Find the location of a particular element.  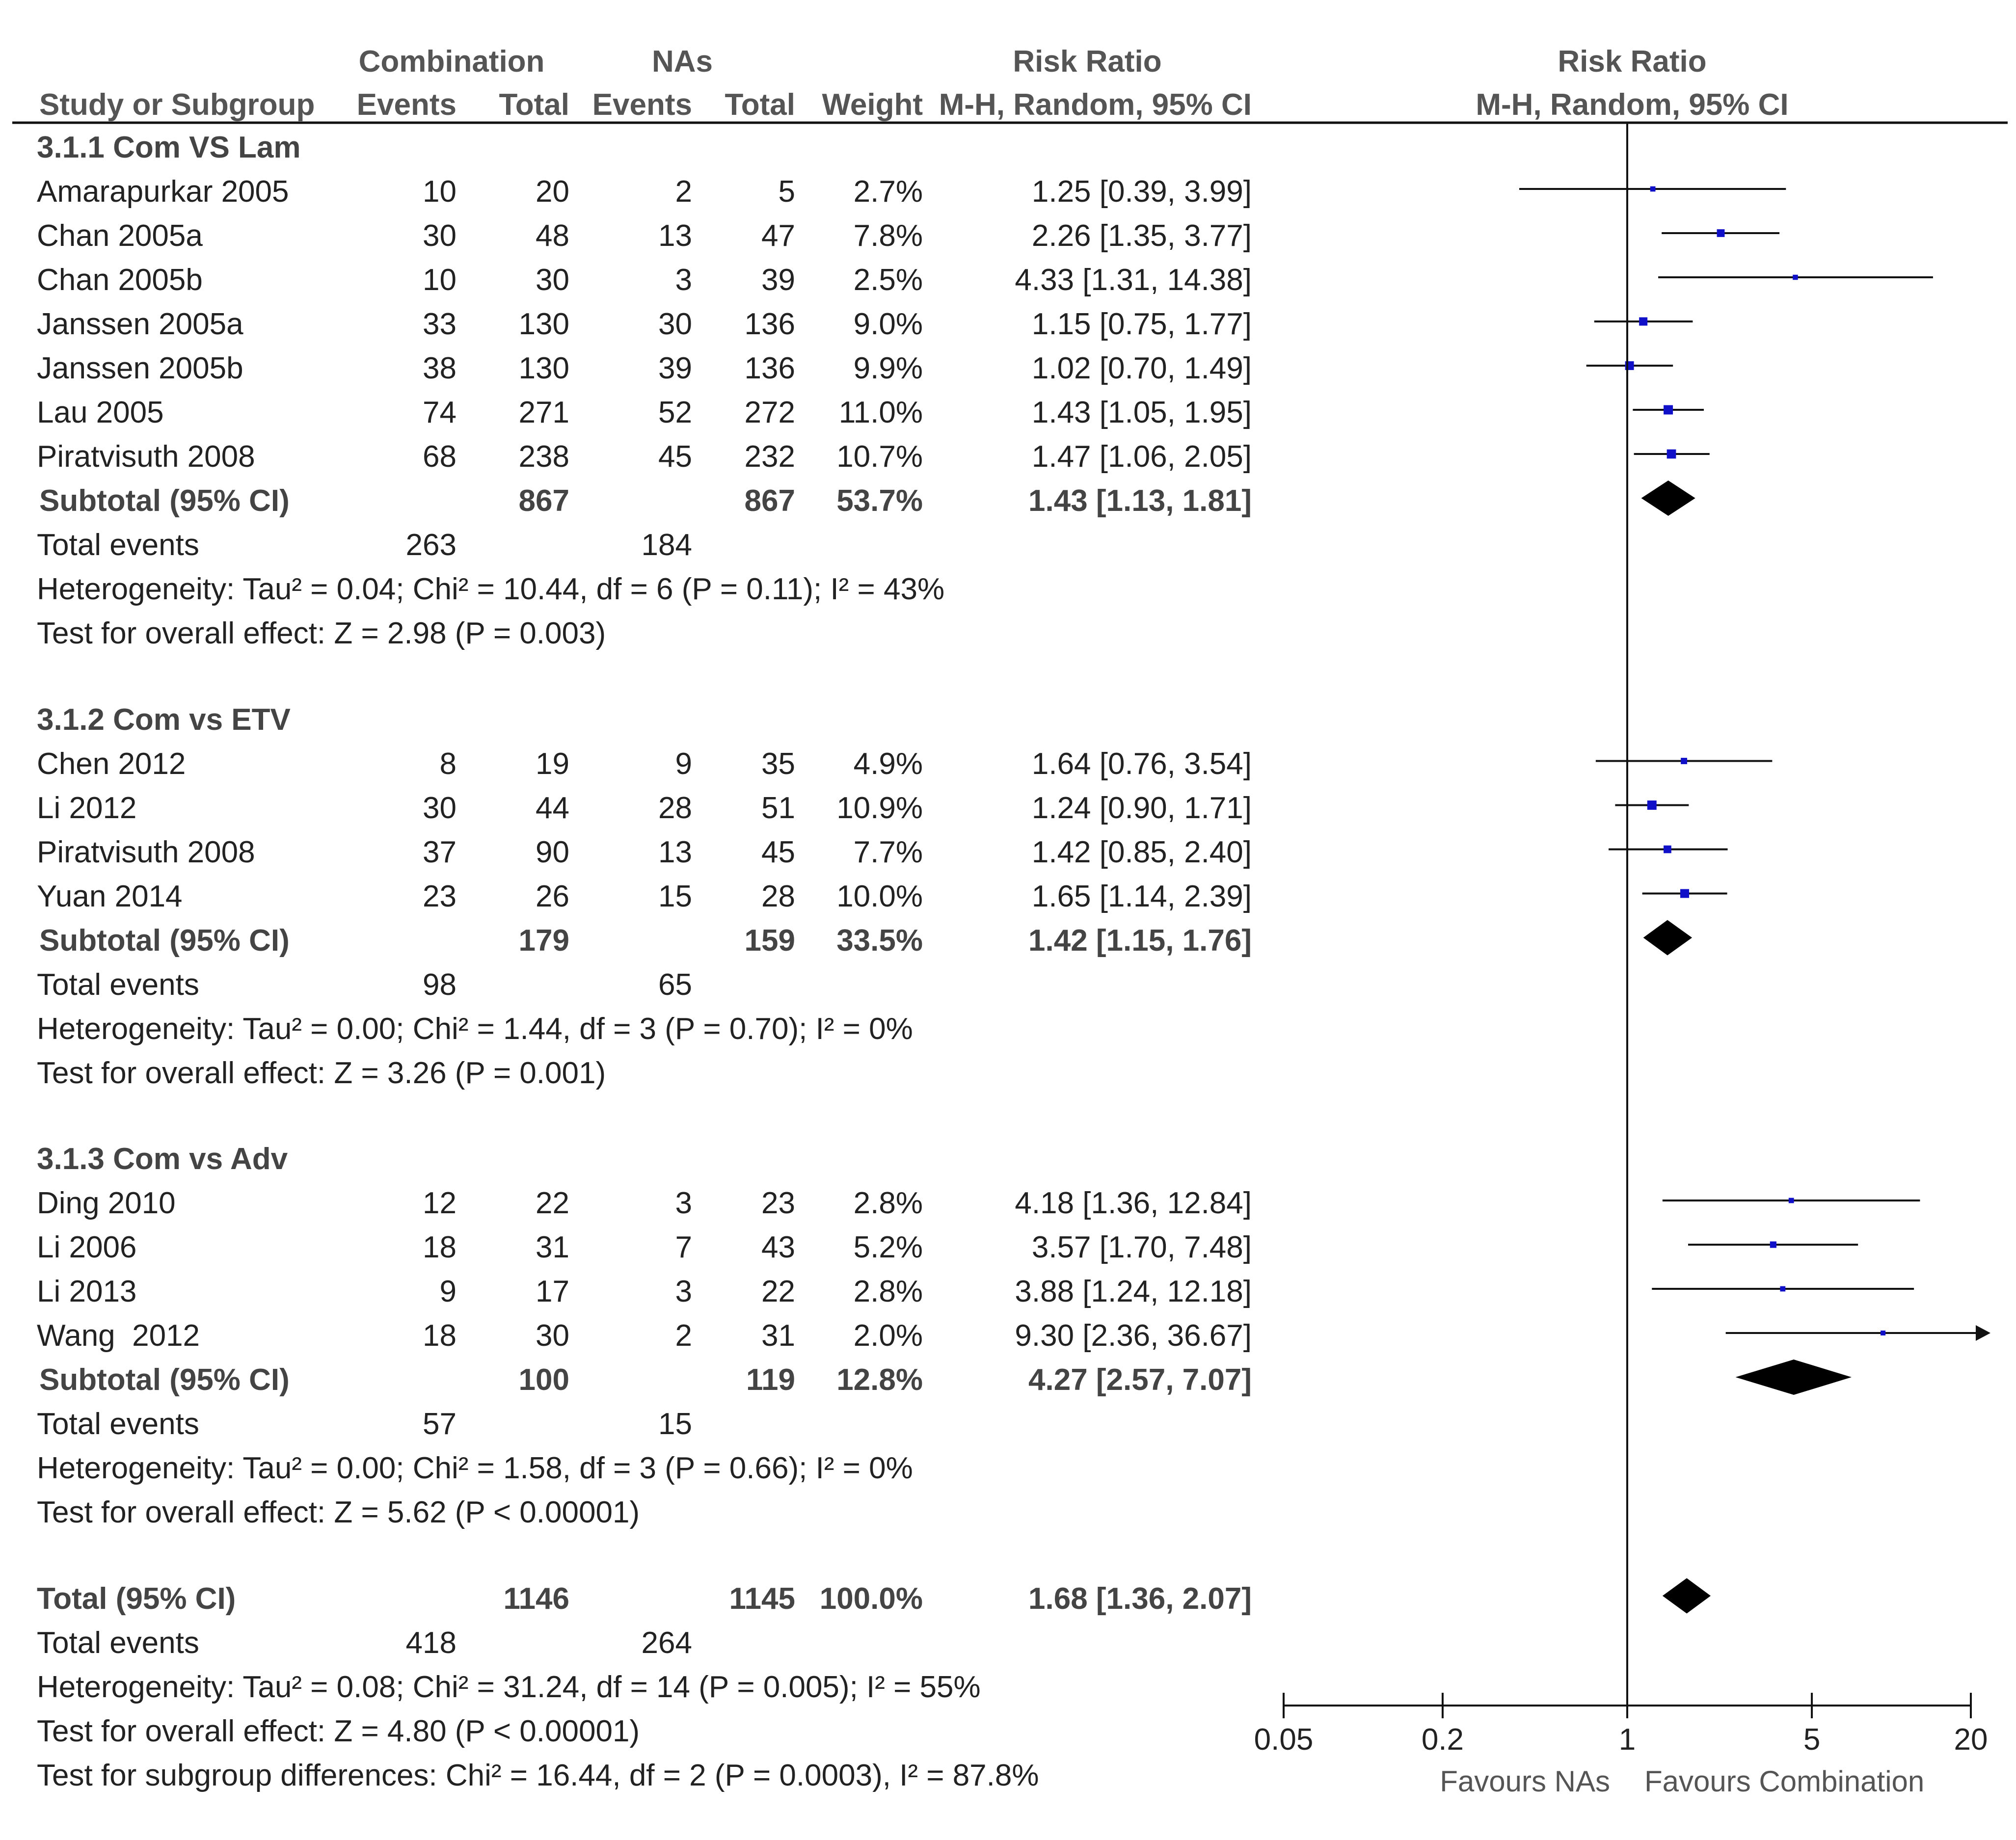

study-header: Study or Subgroup is located at coordinates (177, 105).